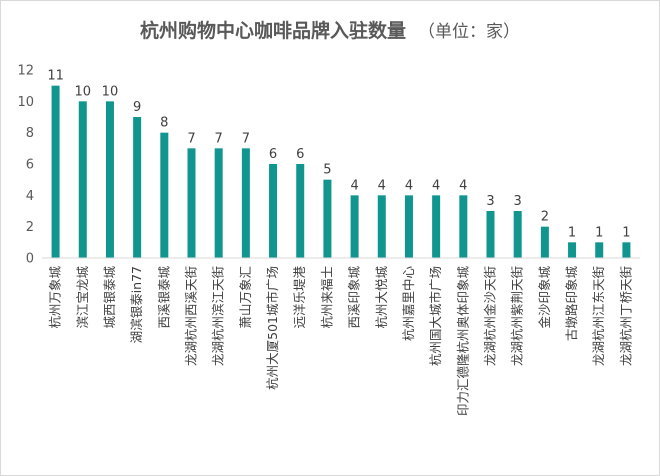 This screenshot has width=660, height=476. What do you see at coordinates (435, 316) in the screenshot?
I see `category-label: 杭州国大城市广场` at bounding box center [435, 316].